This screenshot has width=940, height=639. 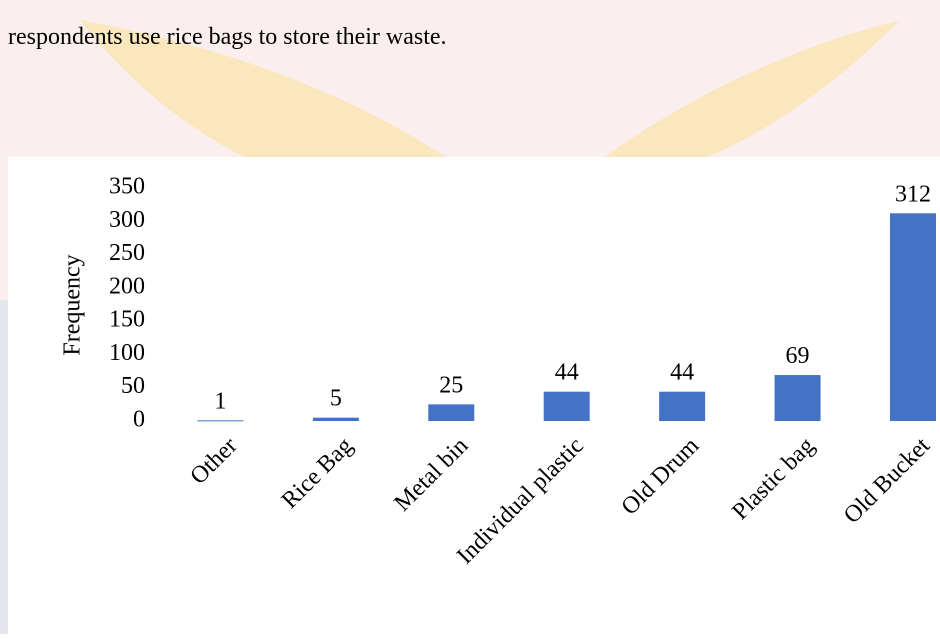 What do you see at coordinates (133, 386) in the screenshot?
I see `y-tick-label: 50` at bounding box center [133, 386].